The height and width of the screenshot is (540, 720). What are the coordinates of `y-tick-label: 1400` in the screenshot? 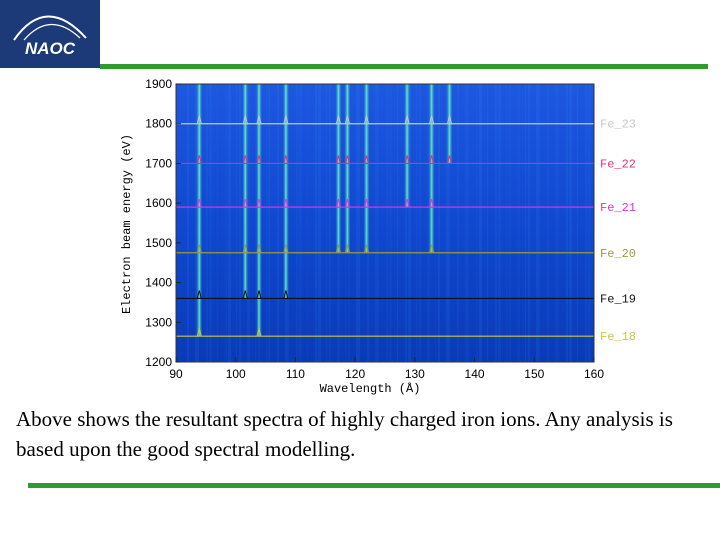 It's located at (158, 283).